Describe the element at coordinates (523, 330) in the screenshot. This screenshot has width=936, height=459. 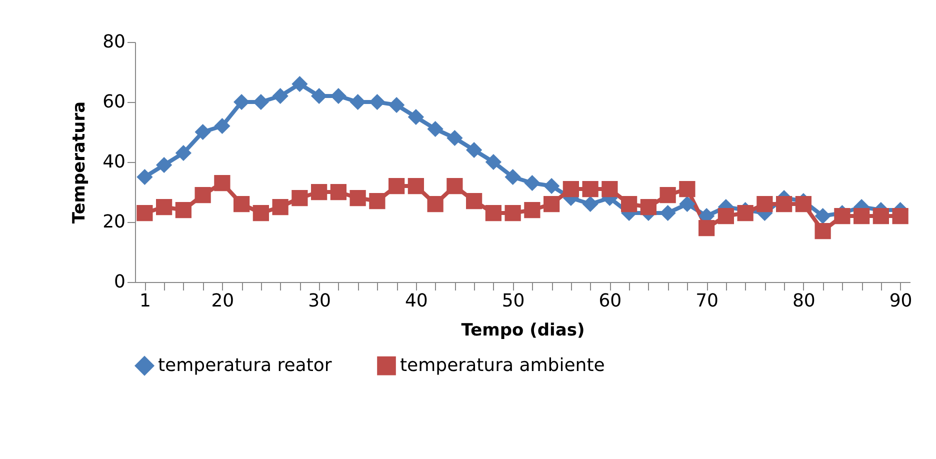
I see `x-axis-title: Tempo (dias)` at that location.